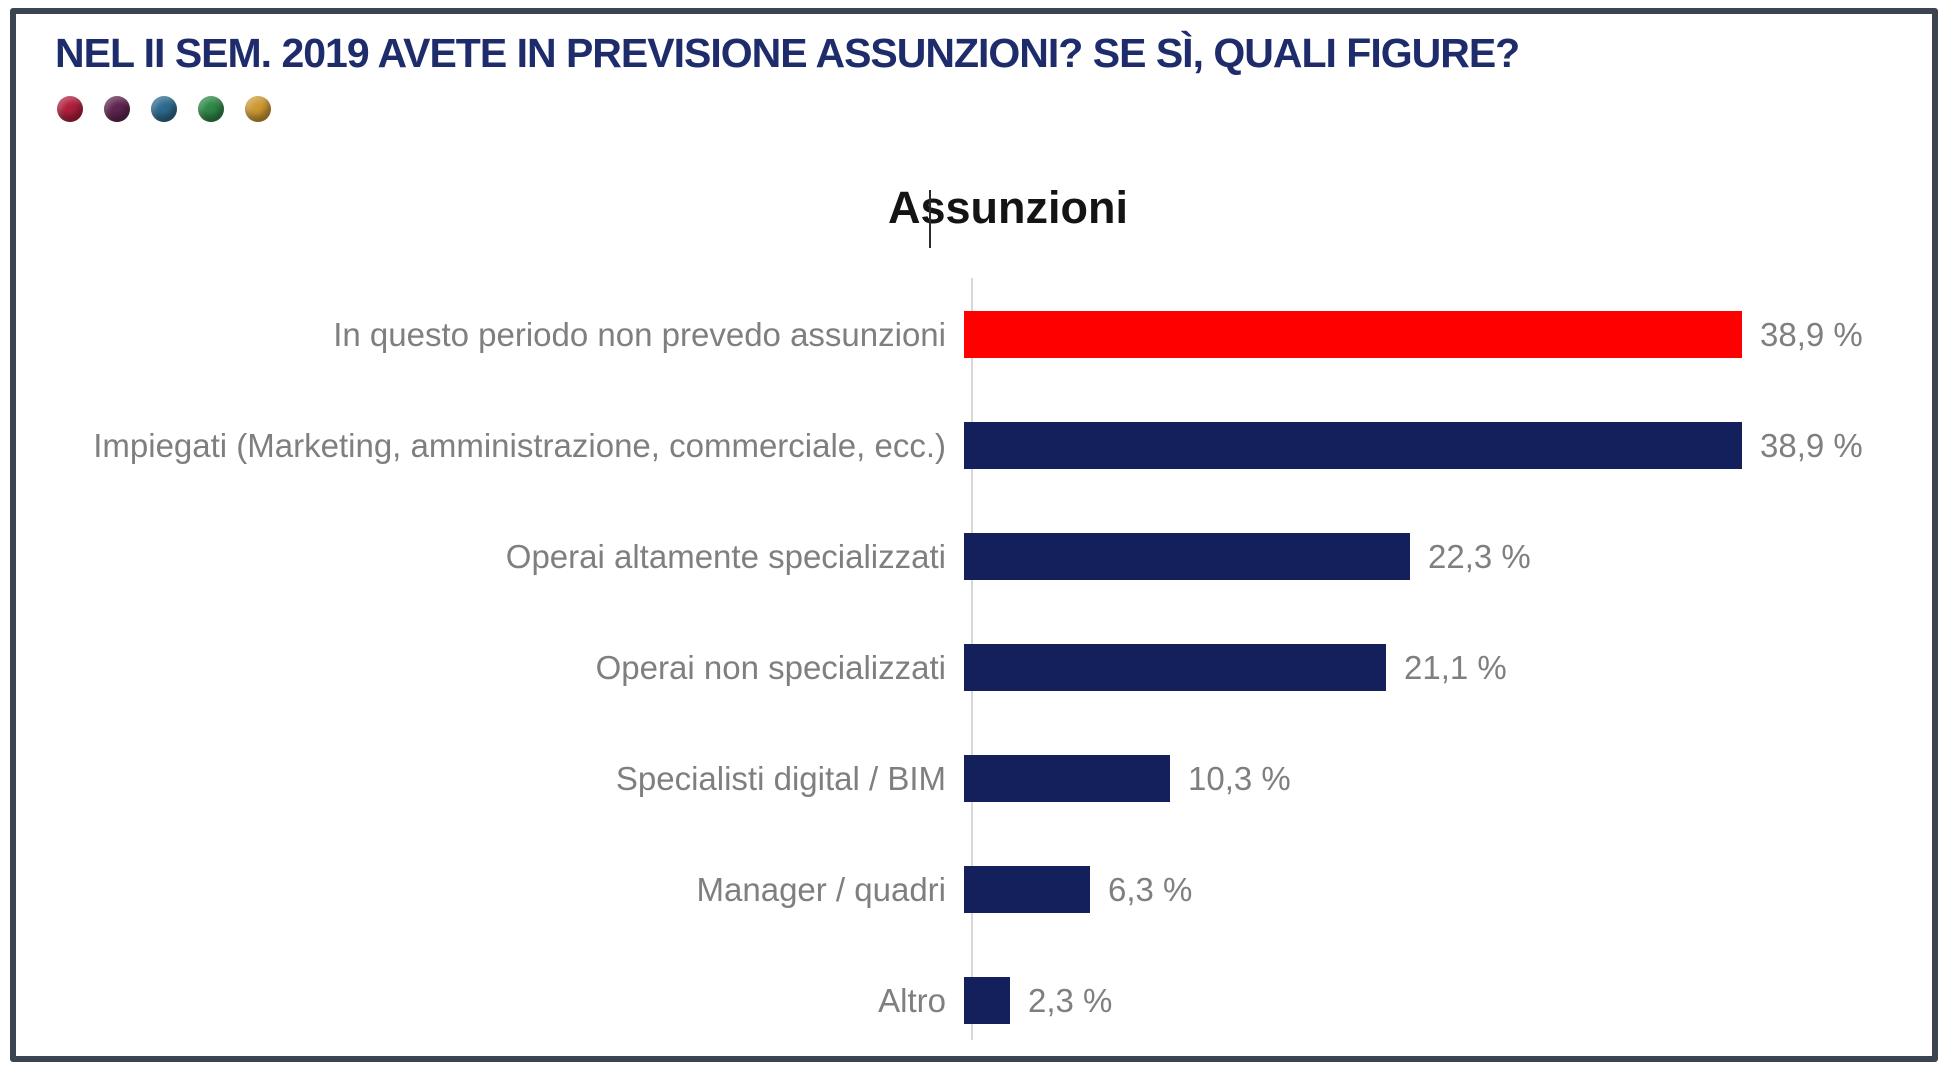  I want to click on value-label: 22,3 %, so click(1479, 556).